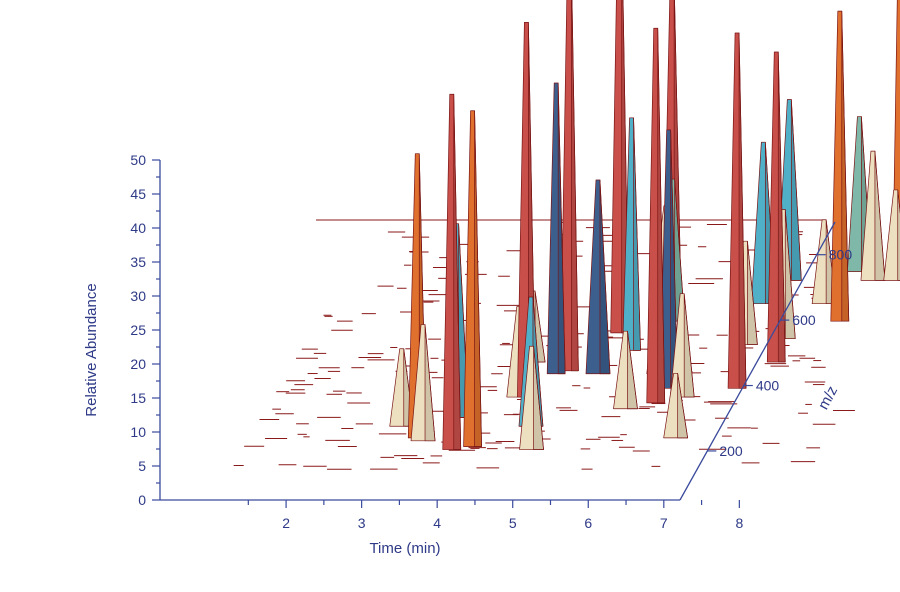 The width and height of the screenshot is (900, 592). I want to click on x-tick-label: 2, so click(286, 523).